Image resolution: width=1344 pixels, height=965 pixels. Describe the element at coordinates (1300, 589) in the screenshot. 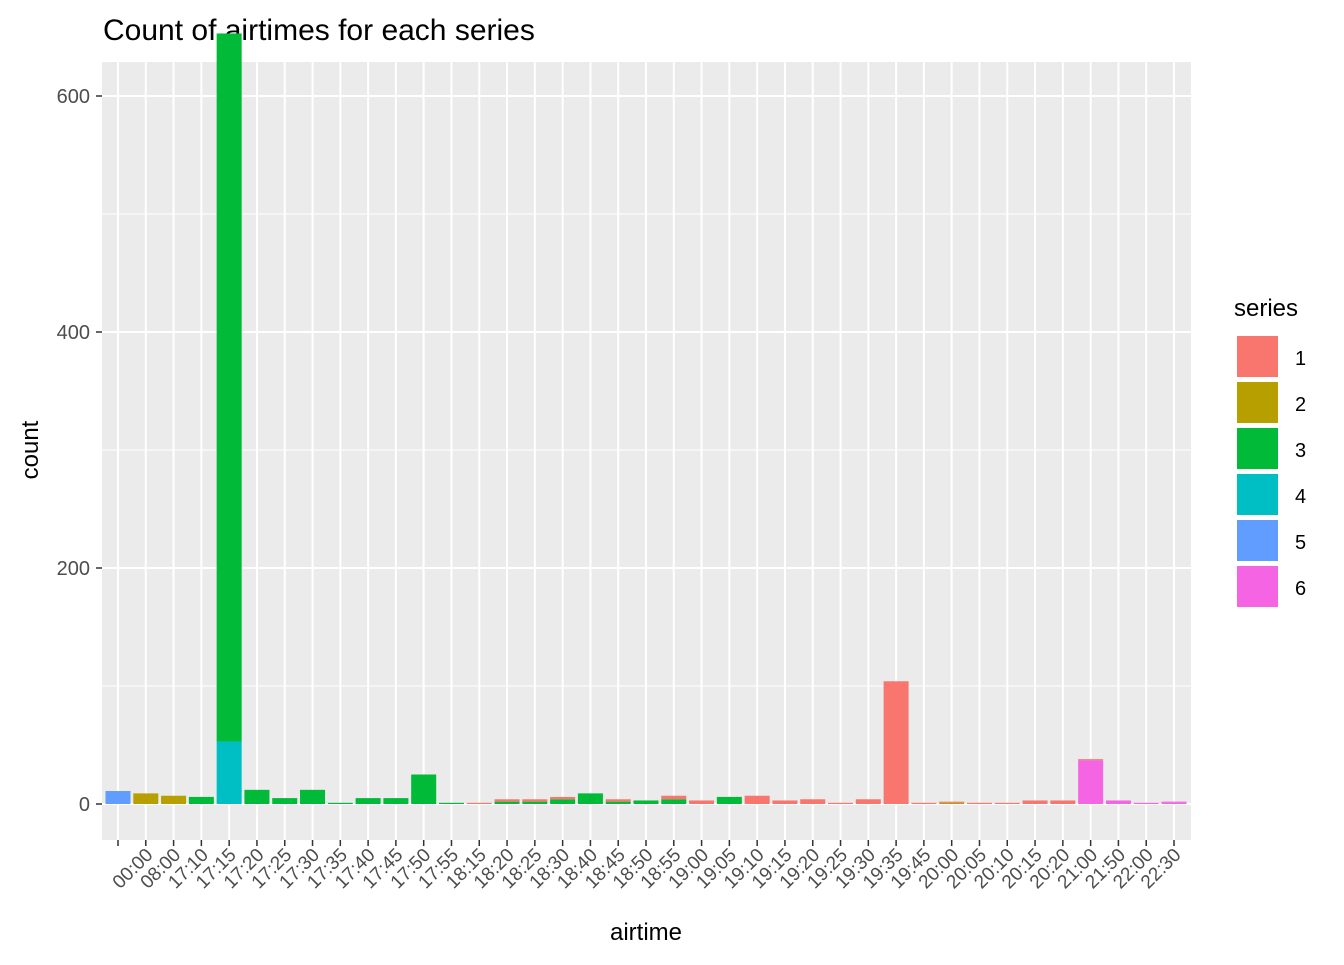

I see `legend-label: 6` at that location.